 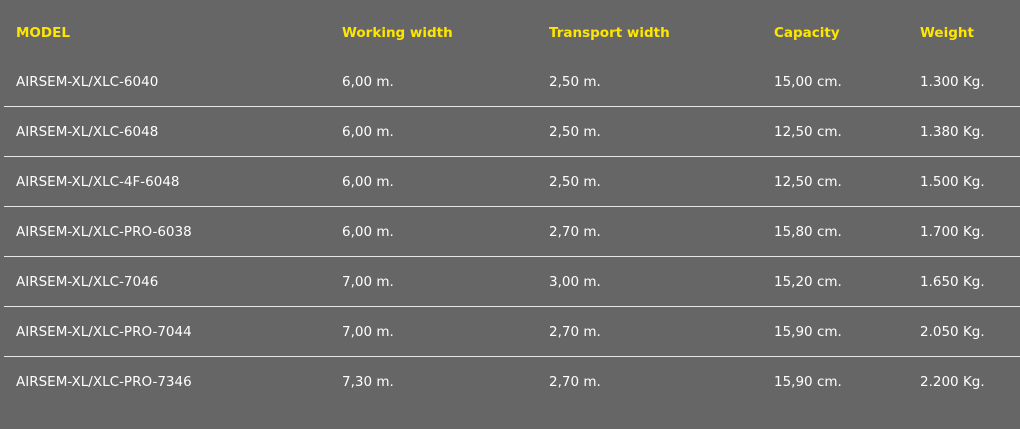 I want to click on cell-weight: 1.300 Kg., so click(x=952, y=81).